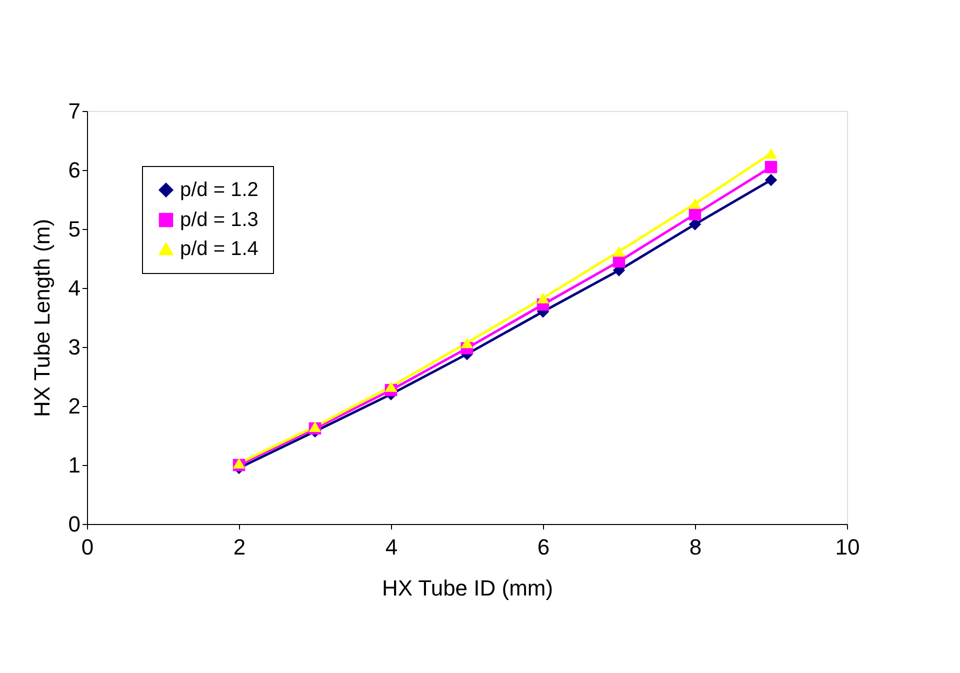 This screenshot has height=673, width=960. Describe the element at coordinates (847, 547) in the screenshot. I see `x-tick-label: 10` at that location.